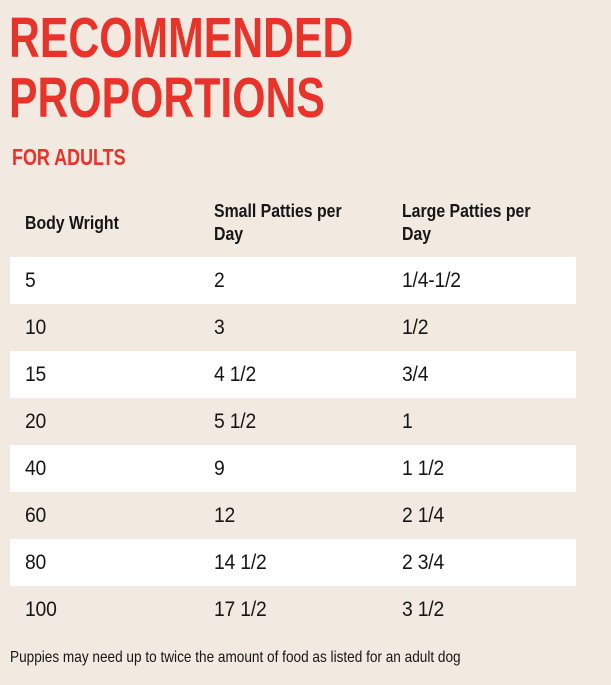  Describe the element at coordinates (30, 280) in the screenshot. I see `table-cell-body-weight: 5` at that location.